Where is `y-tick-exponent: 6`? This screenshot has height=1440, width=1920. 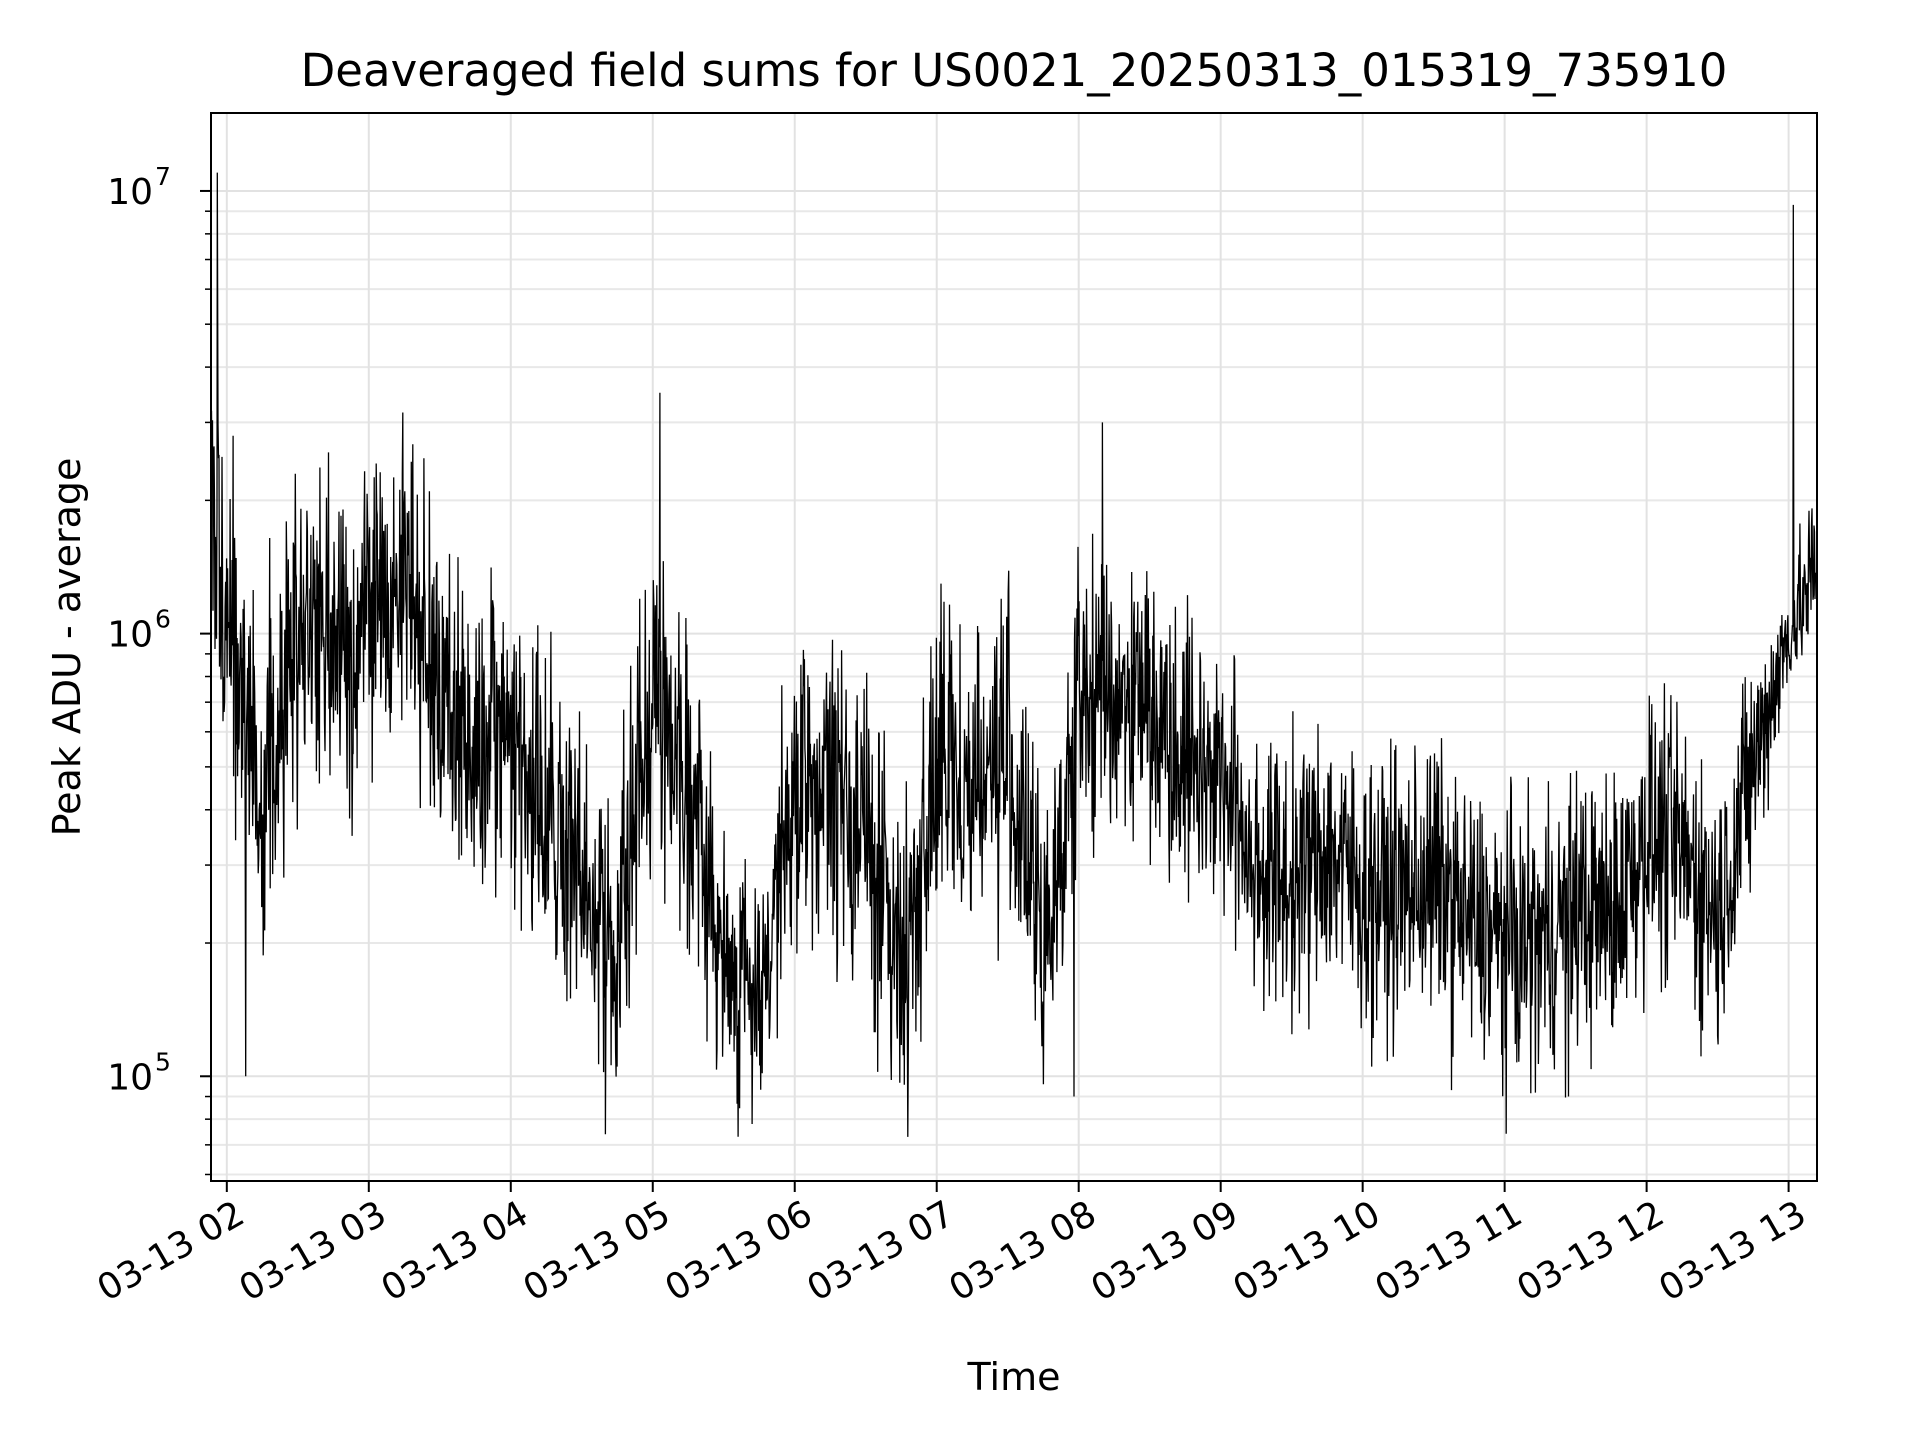 y-tick-exponent: 6 is located at coordinates (163, 619).